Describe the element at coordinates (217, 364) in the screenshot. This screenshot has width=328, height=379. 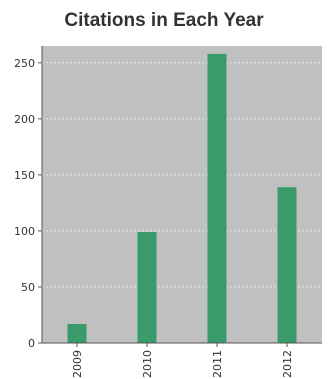
I see `x-tick-label: 2011` at that location.